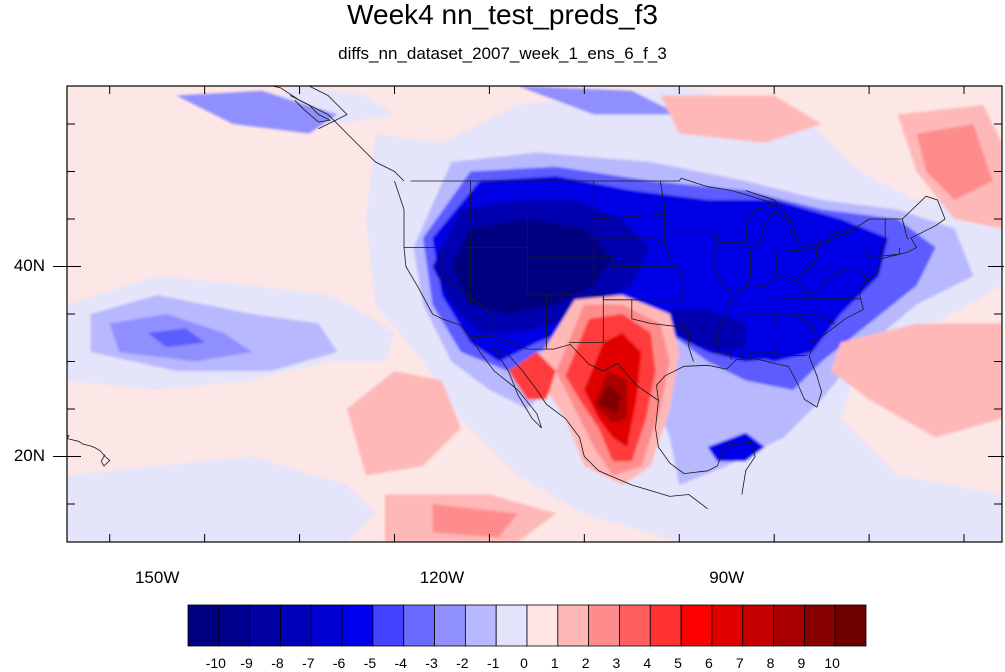 The width and height of the screenshot is (1005, 672). Describe the element at coordinates (609, 399) in the screenshot. I see `field-contour-pos10` at that location.